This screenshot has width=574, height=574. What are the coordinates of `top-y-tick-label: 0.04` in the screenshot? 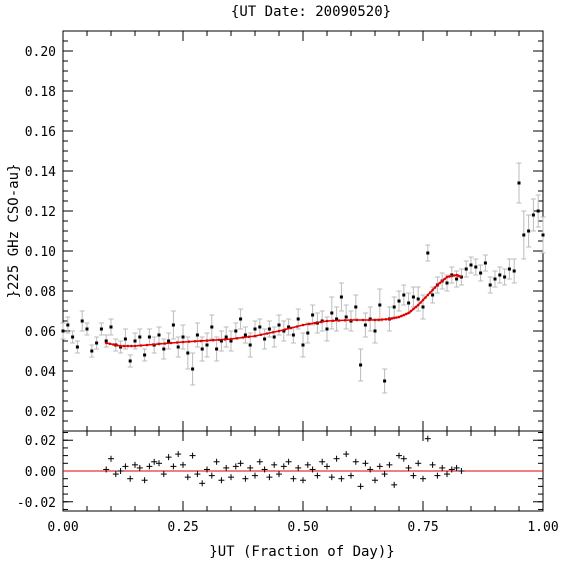 It's located at (40, 372).